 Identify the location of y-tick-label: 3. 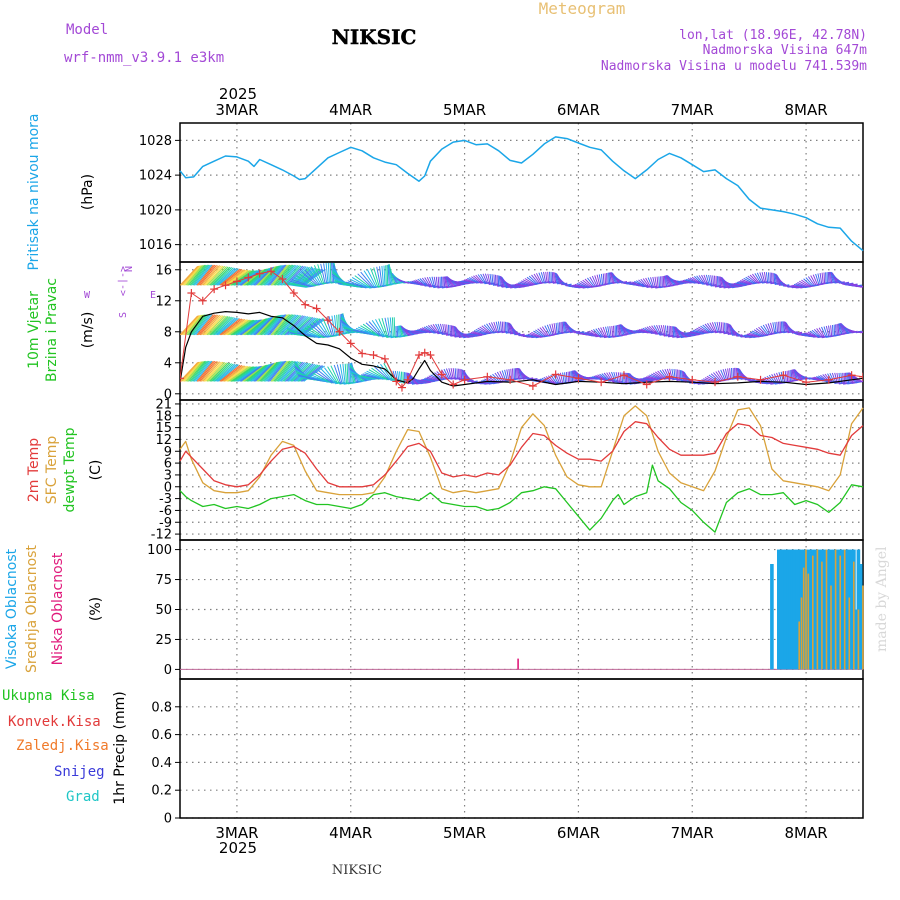
(168, 475).